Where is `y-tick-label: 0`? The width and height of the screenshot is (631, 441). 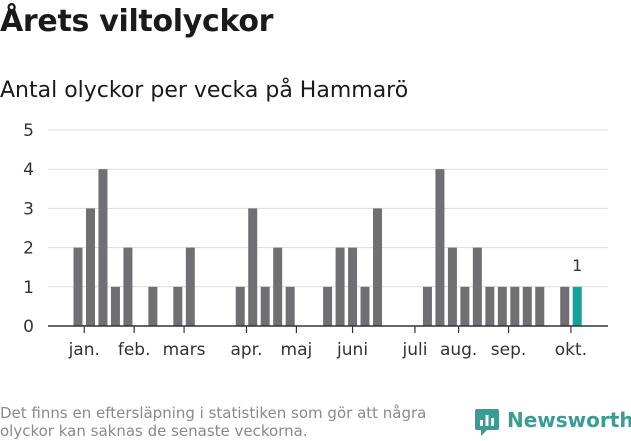 y-tick-label: 0 is located at coordinates (28, 327).